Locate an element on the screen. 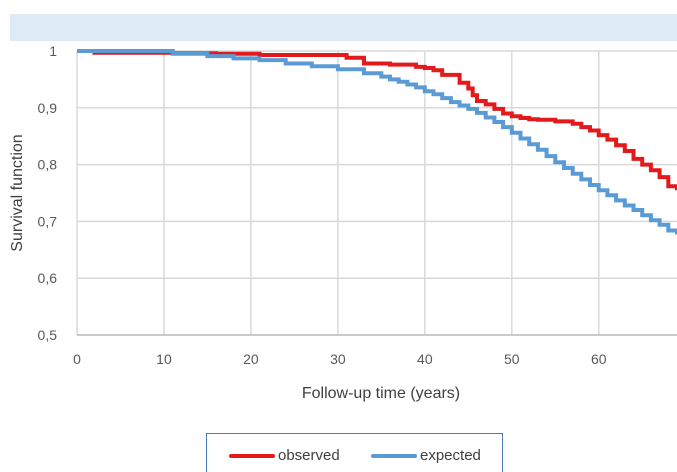 This screenshot has height=472, width=677. y-tick-label: 0,8 is located at coordinates (48, 165).